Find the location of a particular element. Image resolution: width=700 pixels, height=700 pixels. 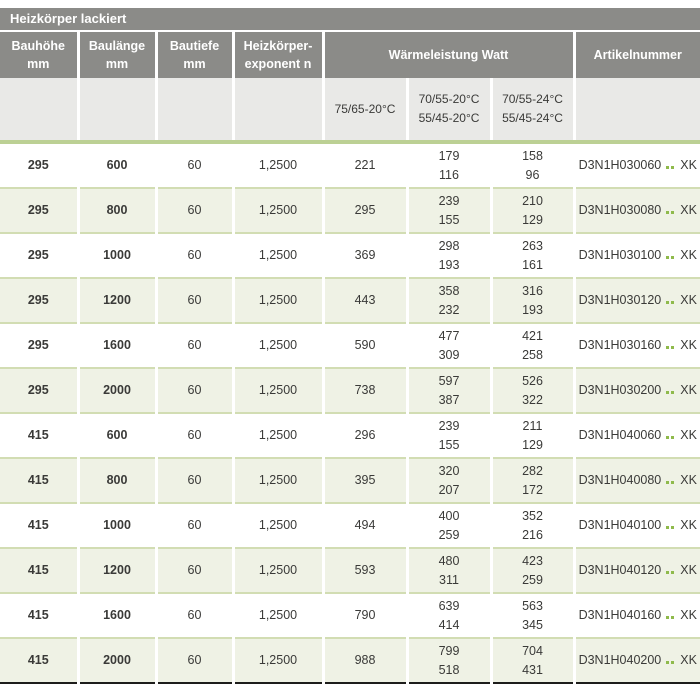

article-code: D3N1H040080 is located at coordinates (620, 480).